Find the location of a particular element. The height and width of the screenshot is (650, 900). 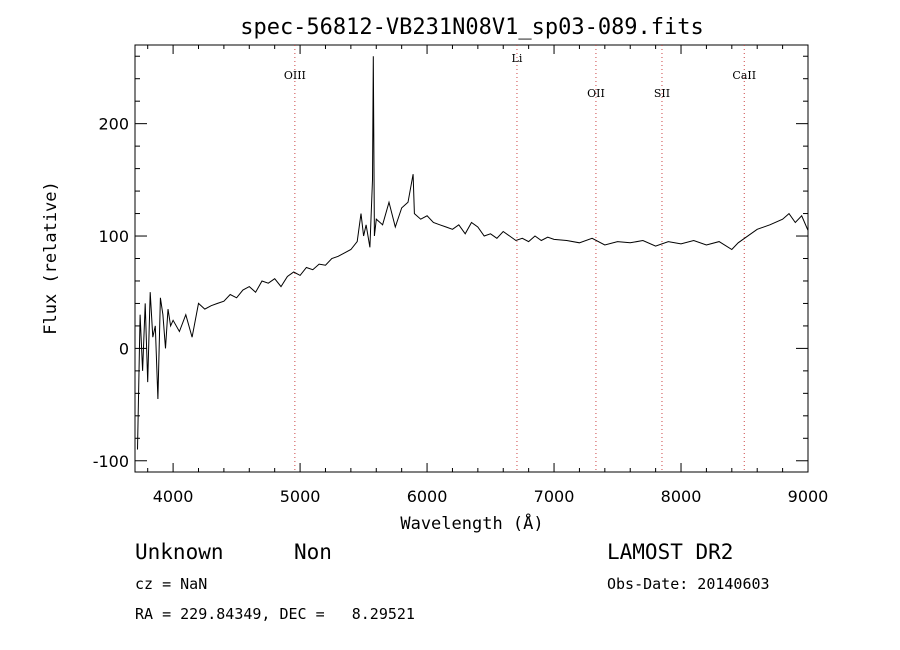

chart-title: spec-56812-VB231N08V1_sp03-089.fits is located at coordinates (472, 27).